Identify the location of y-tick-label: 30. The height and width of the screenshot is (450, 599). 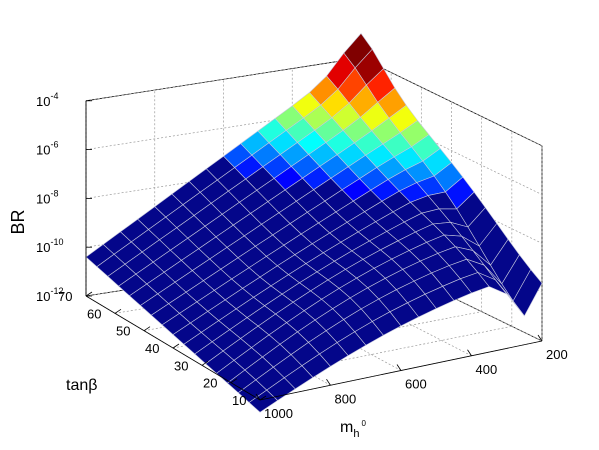
(181, 365).